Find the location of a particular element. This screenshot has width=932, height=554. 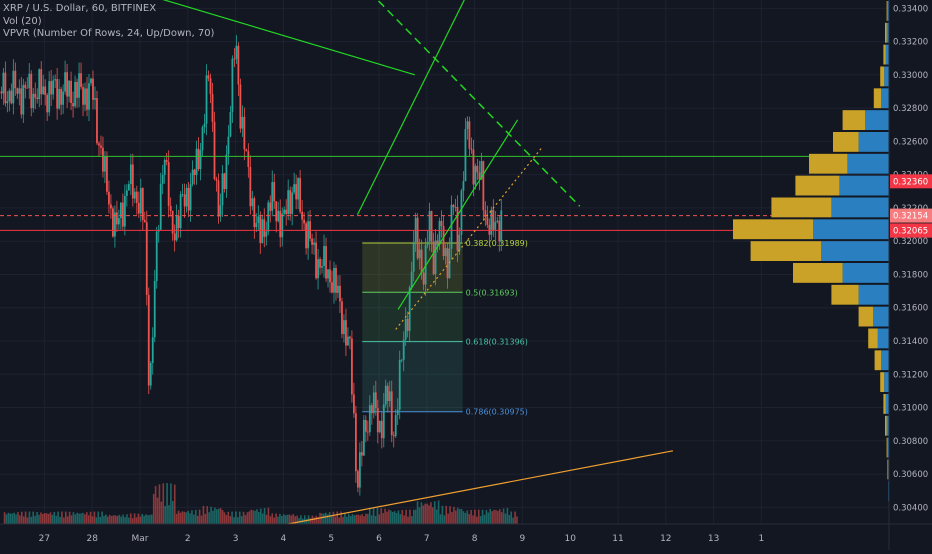

time-tick-label: 5 is located at coordinates (331, 539).